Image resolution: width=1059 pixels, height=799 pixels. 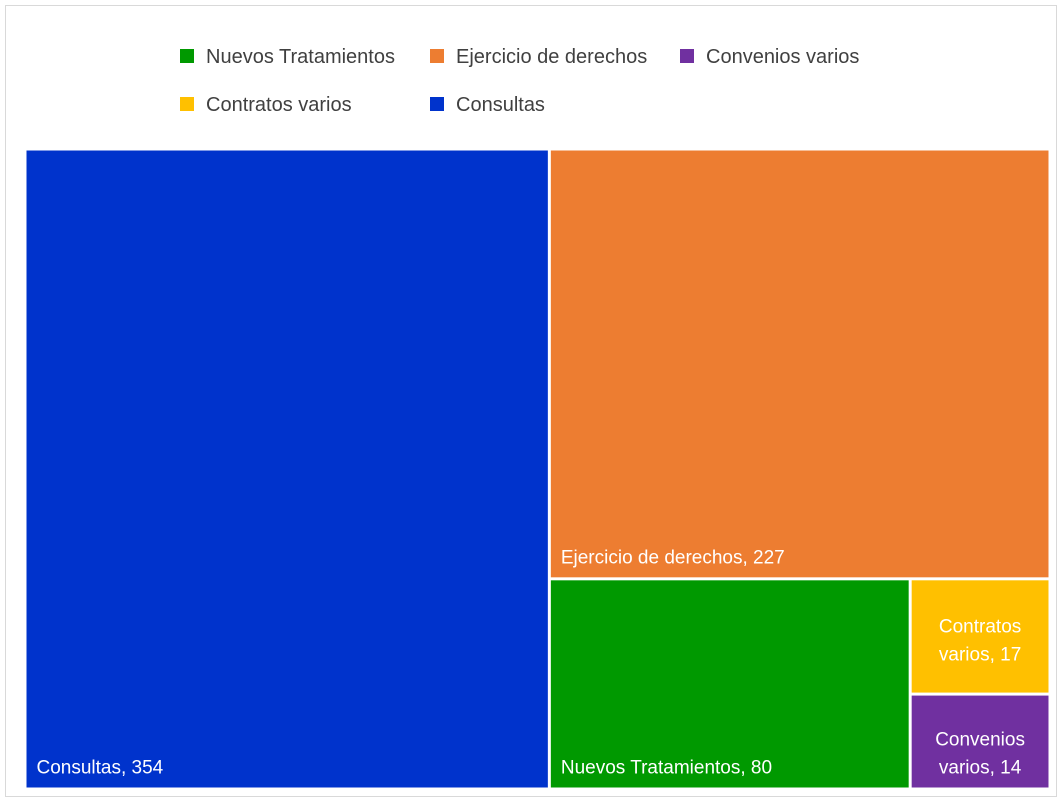 What do you see at coordinates (782, 57) in the screenshot?
I see `legend-label-convenios-varios: Convenios varios` at bounding box center [782, 57].